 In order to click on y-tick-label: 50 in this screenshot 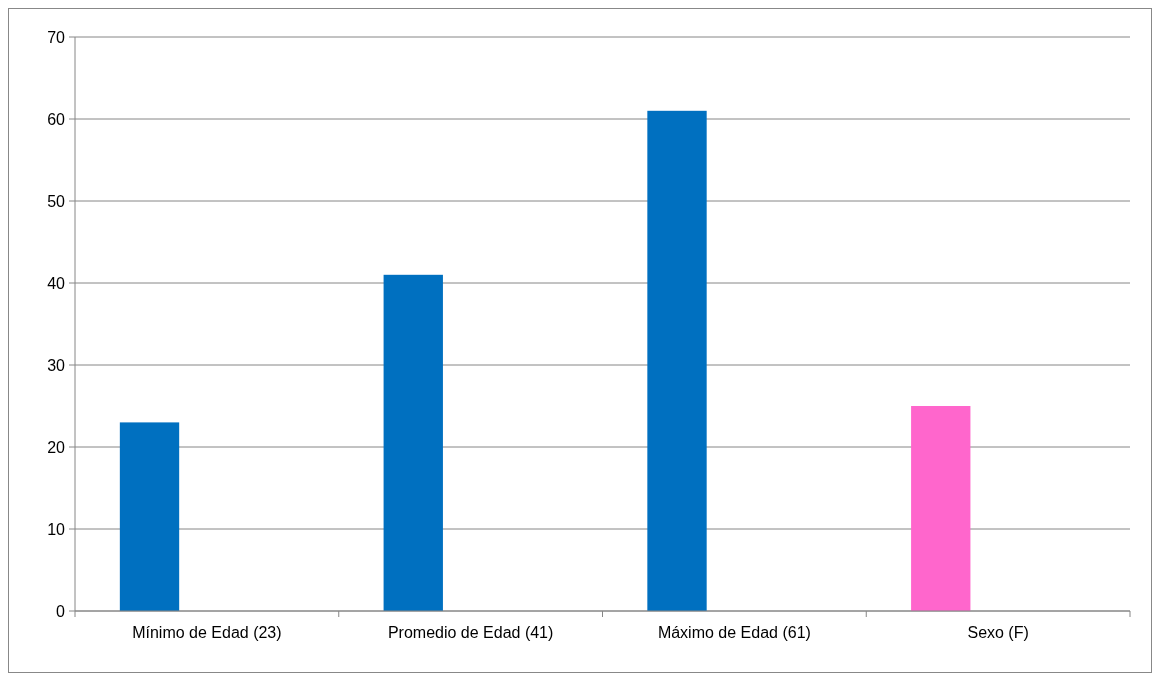, I will do `click(56, 201)`.